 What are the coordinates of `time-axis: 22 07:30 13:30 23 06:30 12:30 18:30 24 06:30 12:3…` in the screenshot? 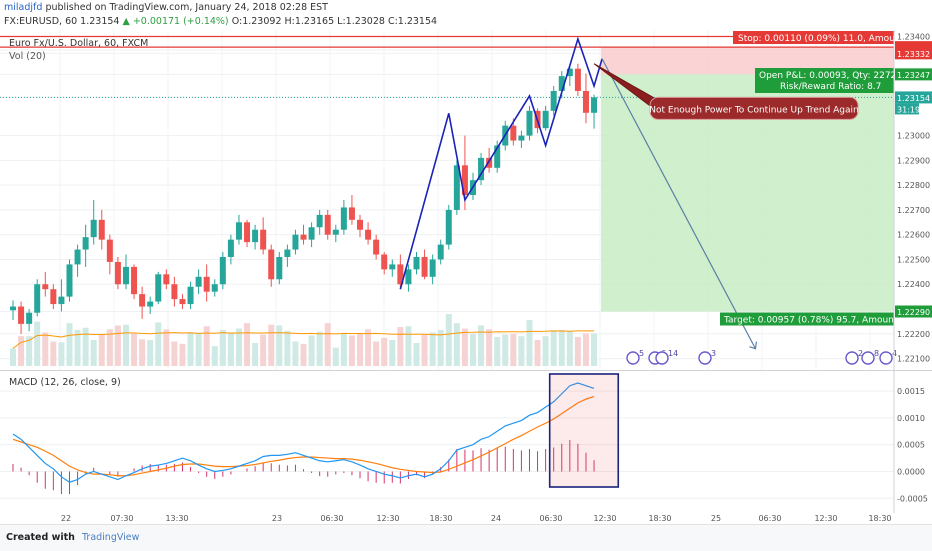 It's located at (476, 518).